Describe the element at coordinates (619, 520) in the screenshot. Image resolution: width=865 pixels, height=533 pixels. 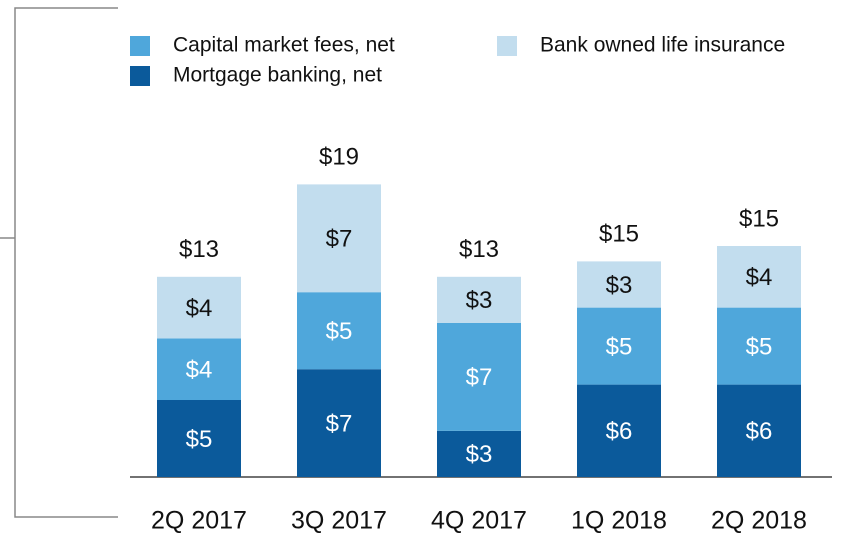
I see `x-tick-label: 1Q 2018` at that location.